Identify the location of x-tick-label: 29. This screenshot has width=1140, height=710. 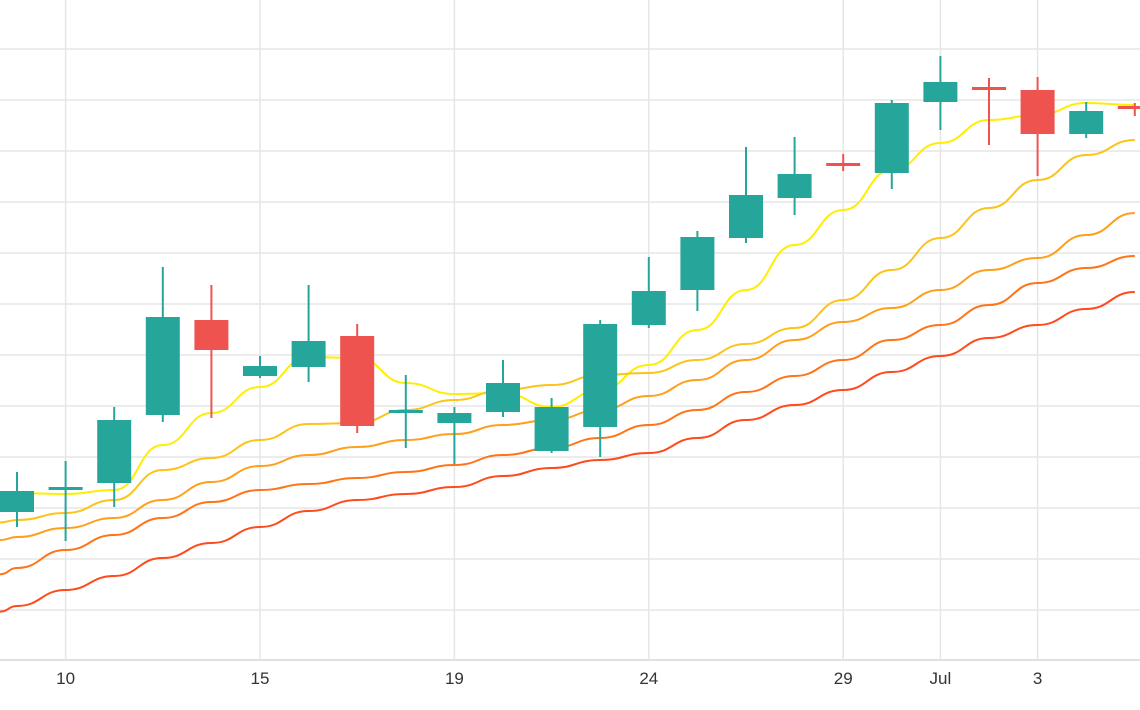
(843, 678).